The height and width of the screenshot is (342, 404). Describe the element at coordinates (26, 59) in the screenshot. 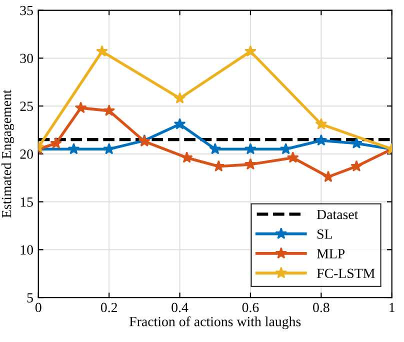

I see `y-tick-label: 30` at that location.